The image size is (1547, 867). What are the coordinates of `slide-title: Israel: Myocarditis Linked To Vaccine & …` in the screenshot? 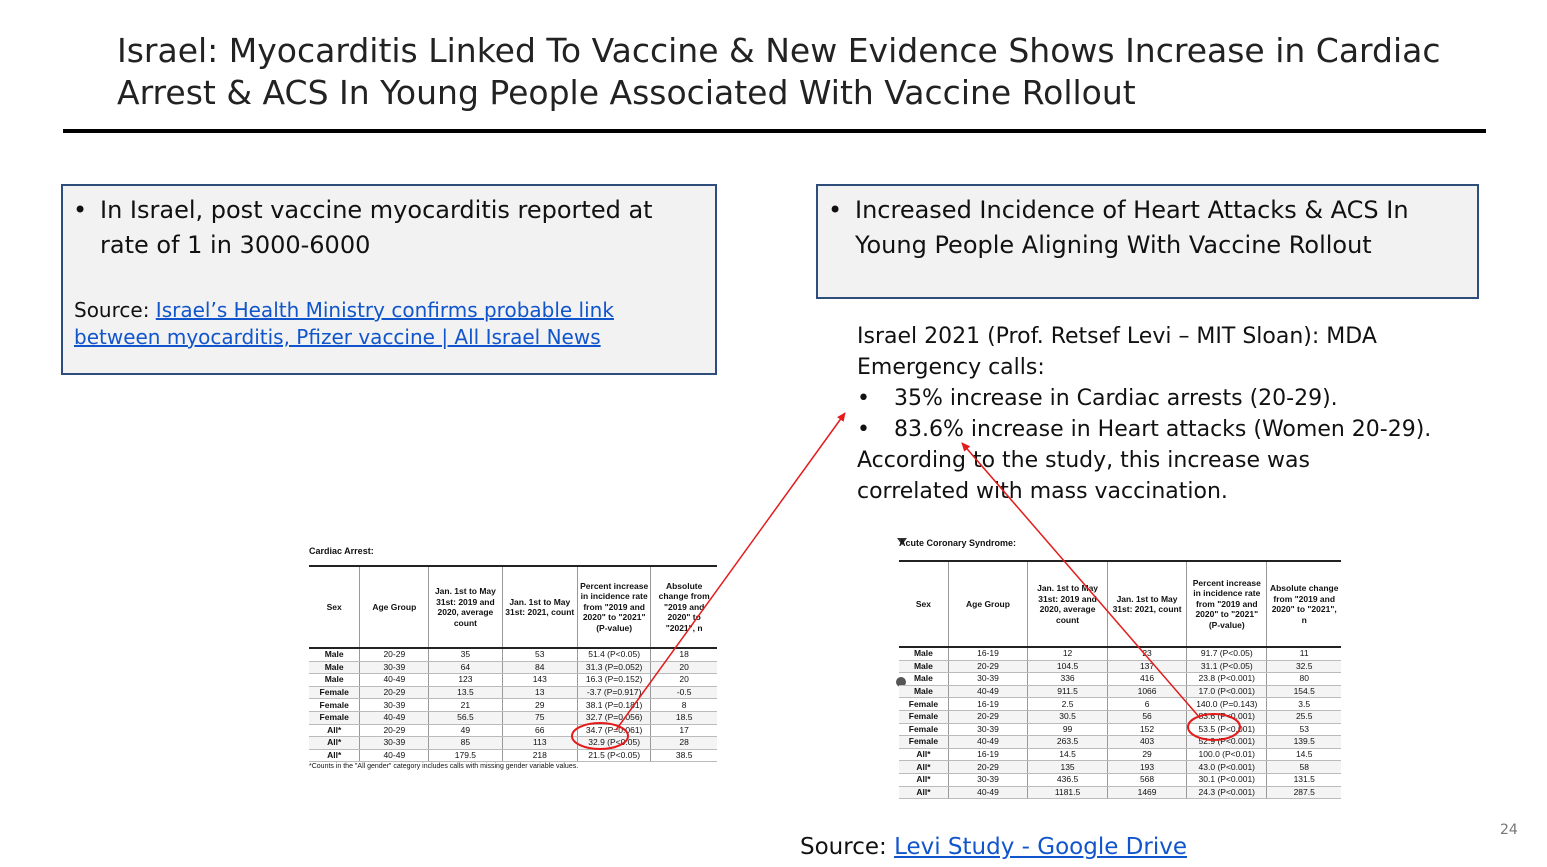 It's located at (779, 71).